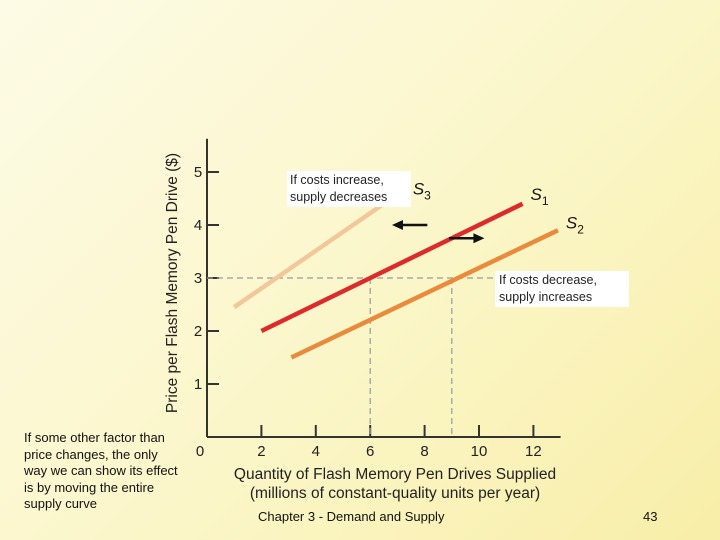  I want to click on supply-curve-s1, so click(392, 267).